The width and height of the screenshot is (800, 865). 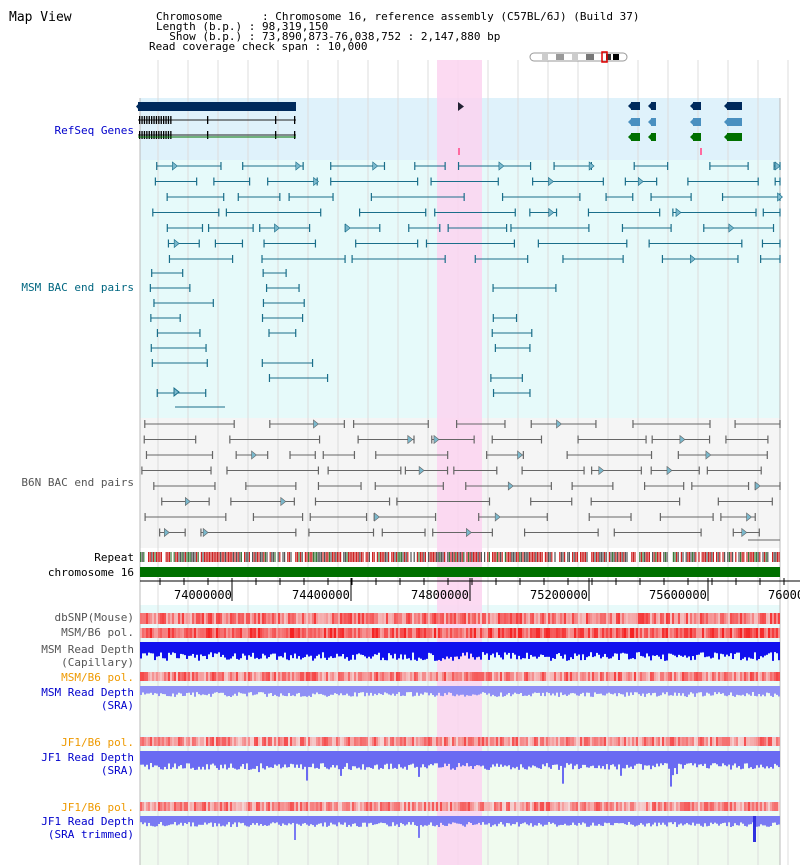 I want to click on track-label-jf1-b6-pol: JF1/B6 pol., so click(x=97, y=742).